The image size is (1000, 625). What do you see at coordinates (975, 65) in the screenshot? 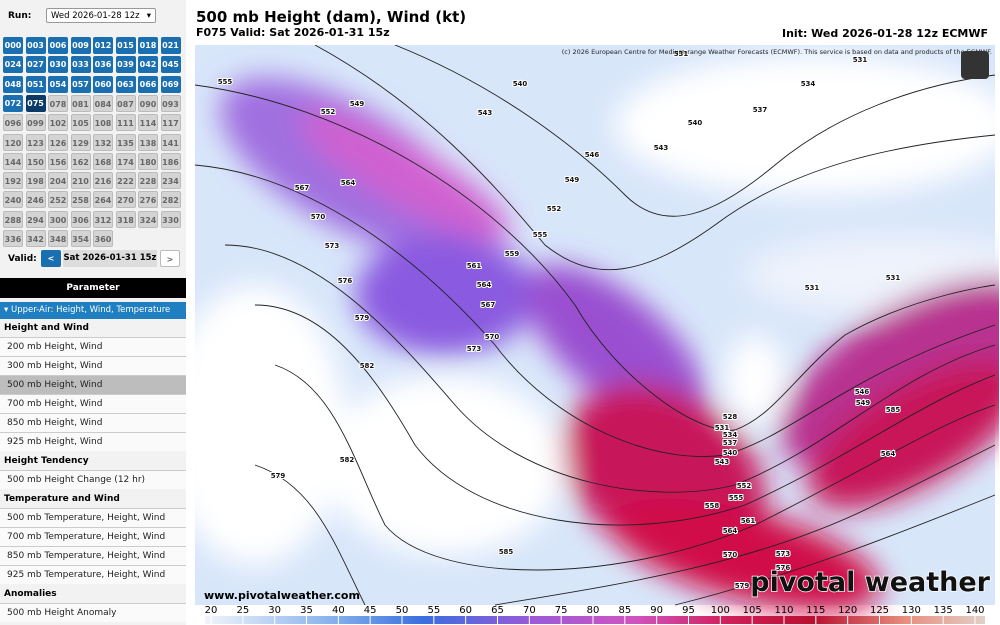
I see `share-button` at bounding box center [975, 65].